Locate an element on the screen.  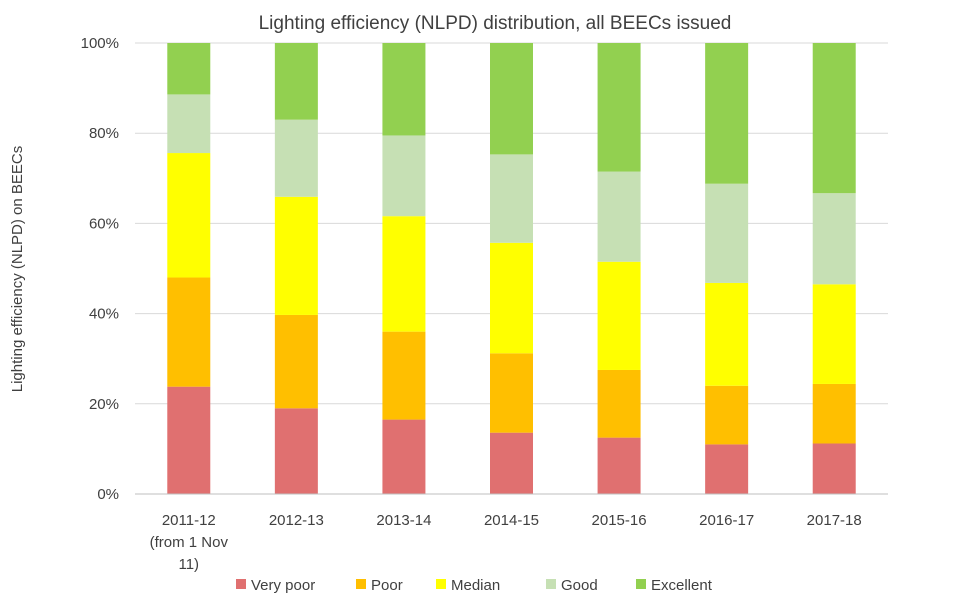
x-tick-label: 11) is located at coordinates (188, 564).